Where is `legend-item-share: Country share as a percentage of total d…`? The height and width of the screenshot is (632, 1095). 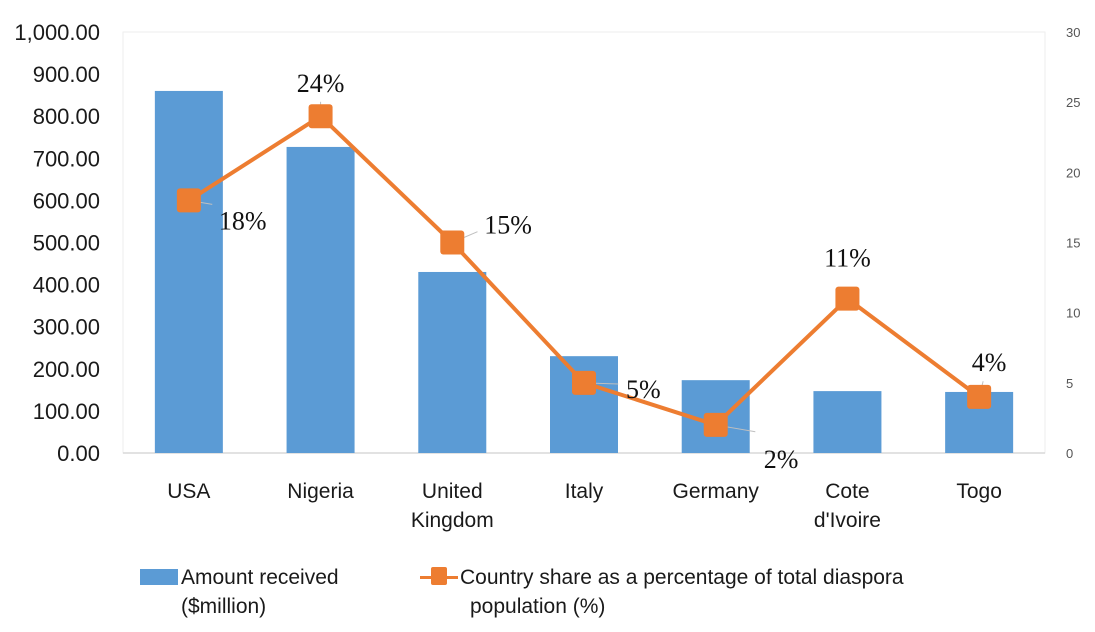
legend-item-share: Country share as a percentage of total d… is located at coordinates (662, 592).